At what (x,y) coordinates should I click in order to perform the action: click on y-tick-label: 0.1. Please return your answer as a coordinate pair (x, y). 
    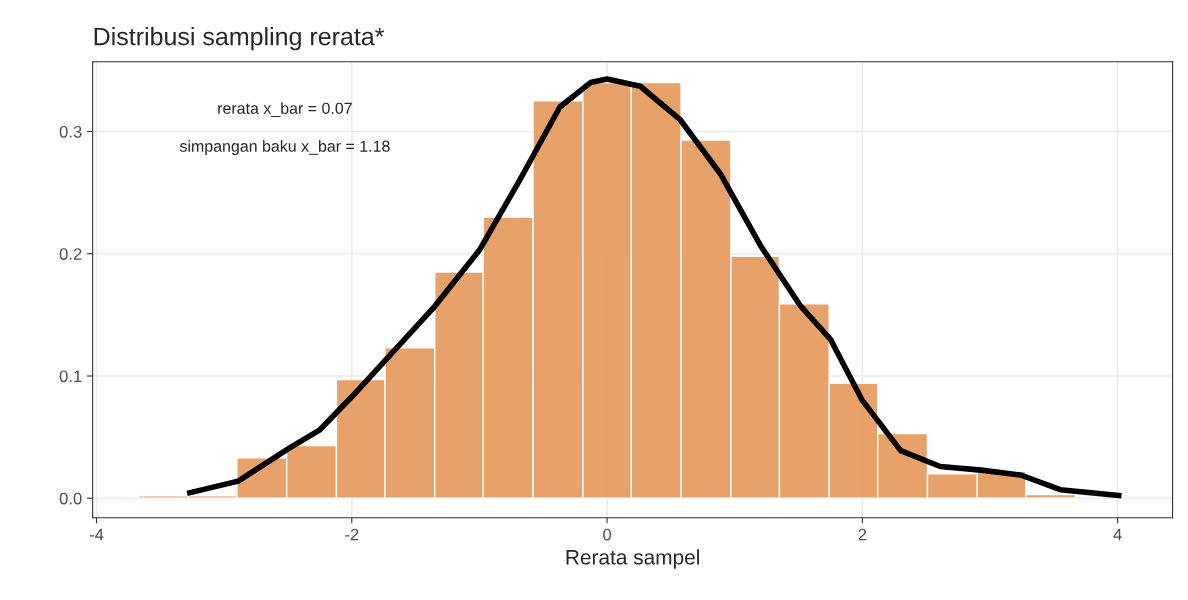
    Looking at the image, I should click on (70, 376).